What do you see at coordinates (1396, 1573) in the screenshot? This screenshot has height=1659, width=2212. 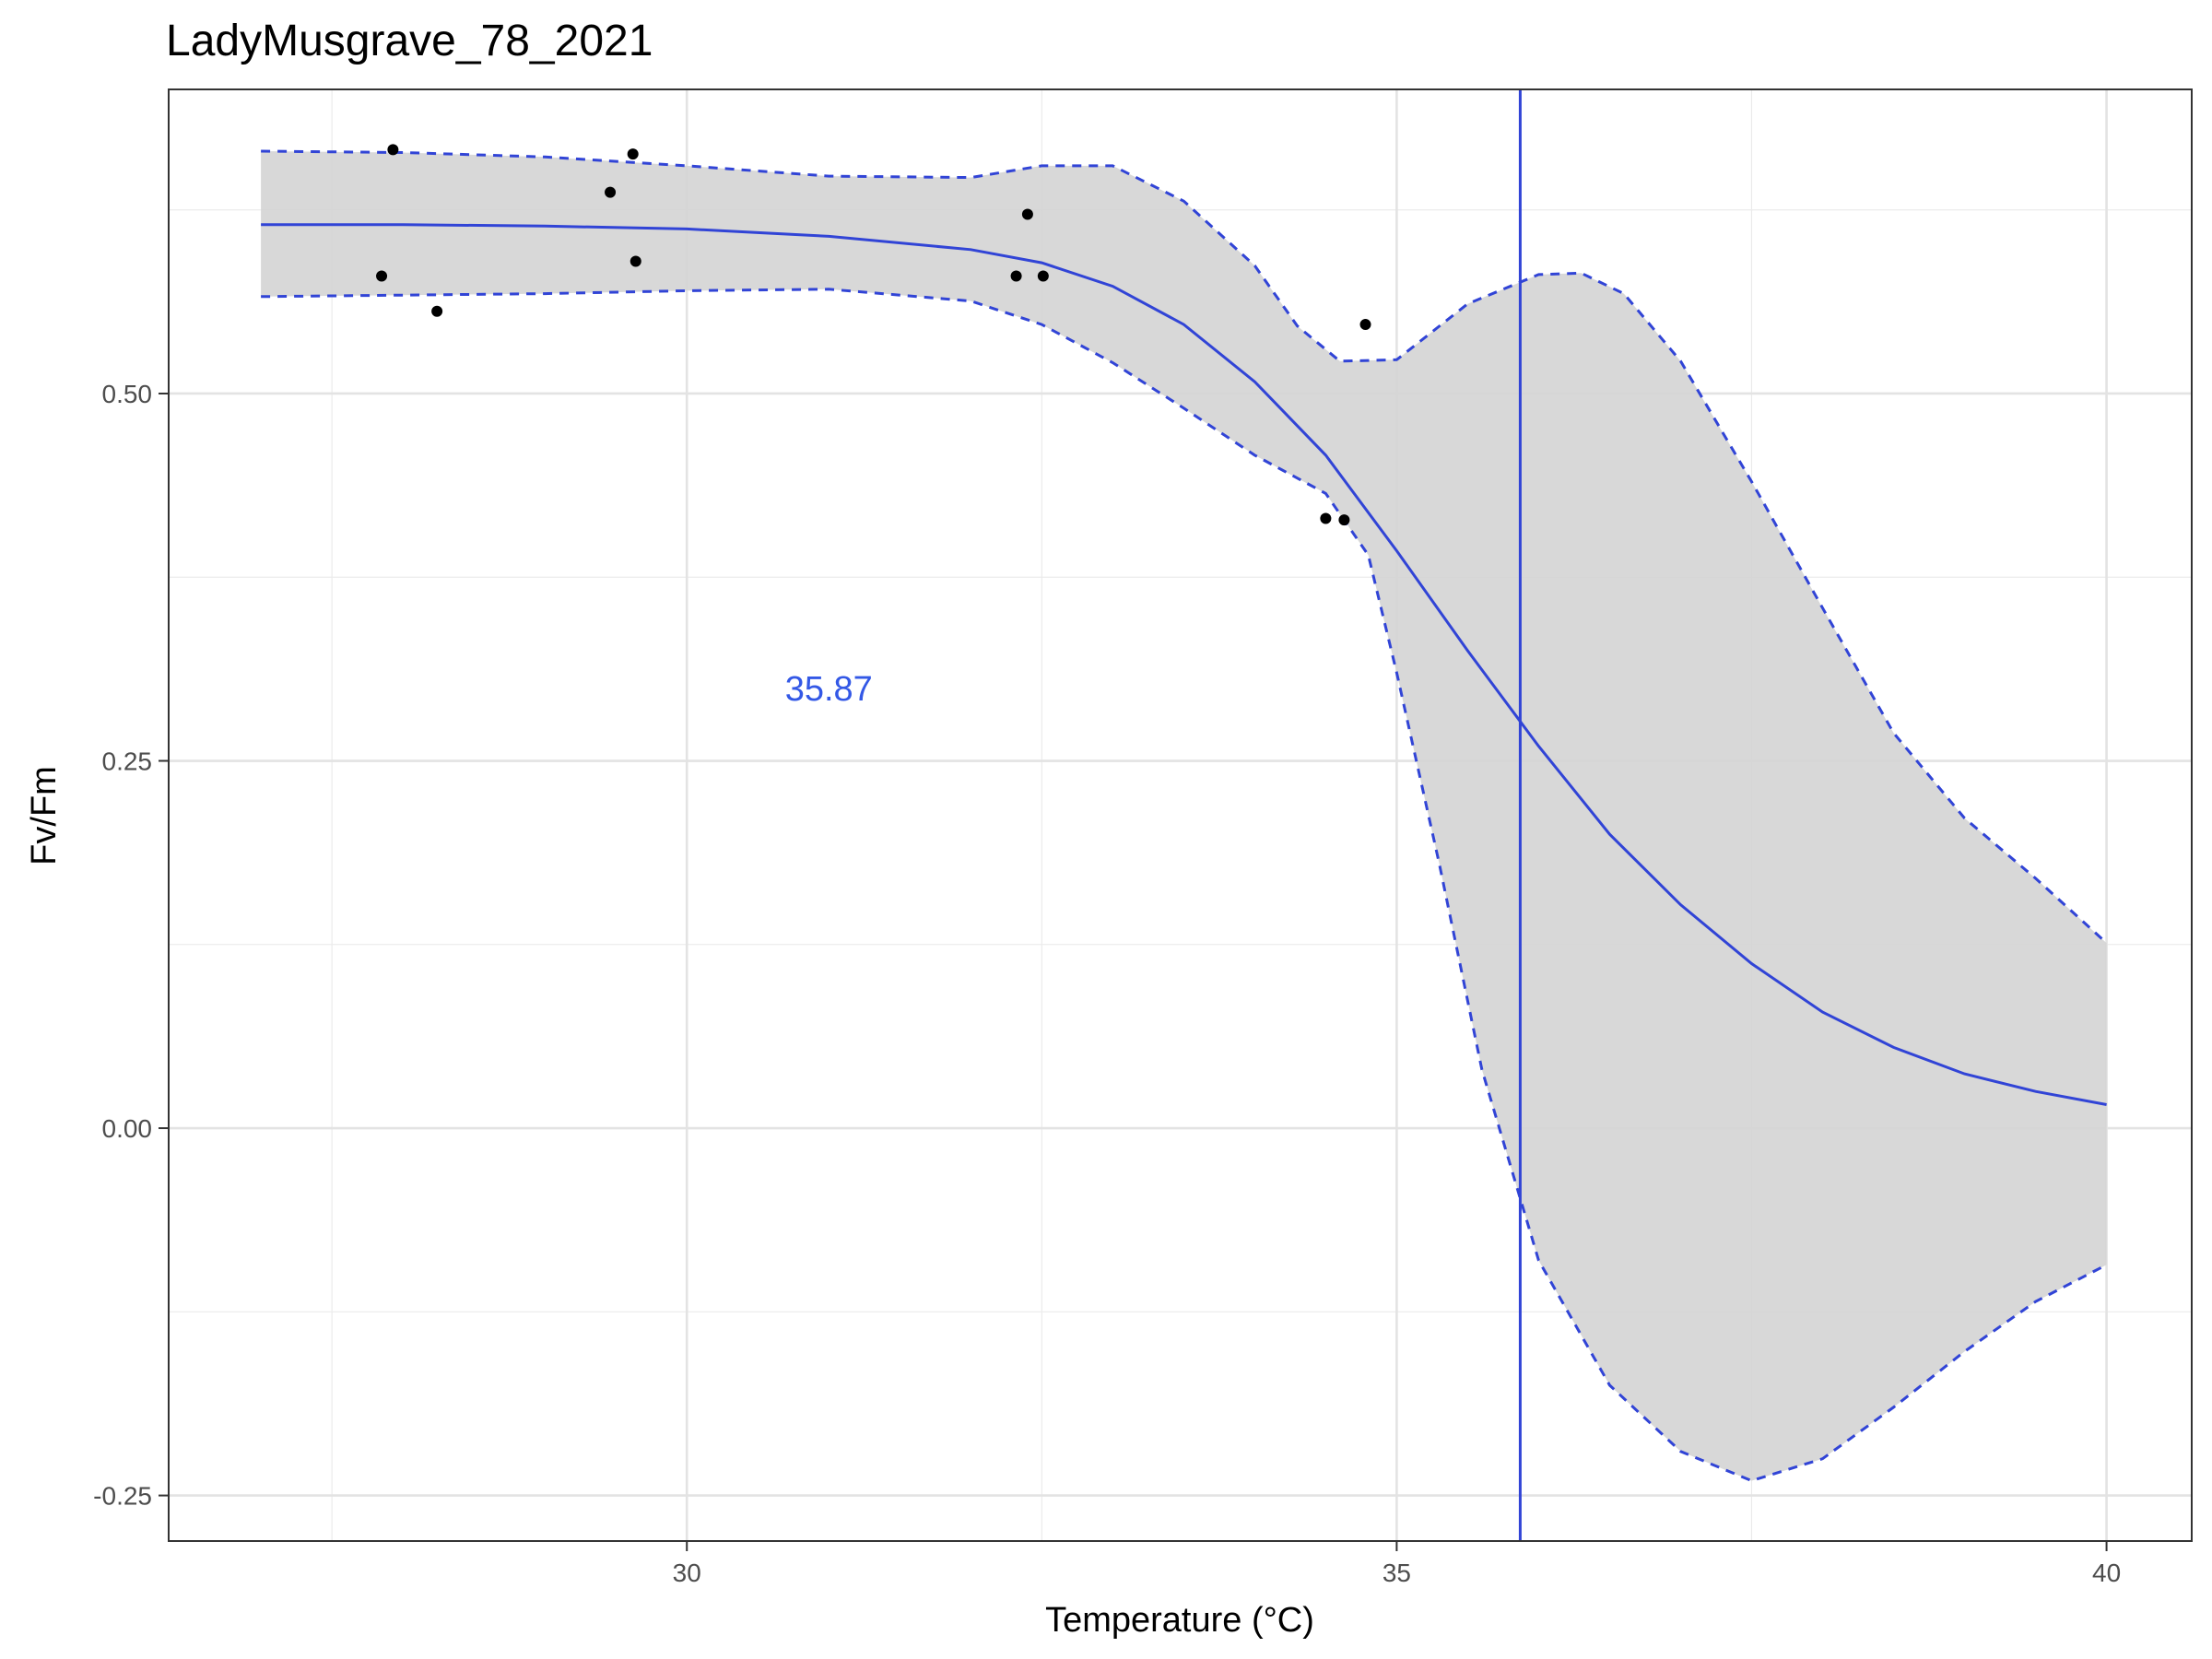 I see `x-tick-label: 35` at bounding box center [1396, 1573].